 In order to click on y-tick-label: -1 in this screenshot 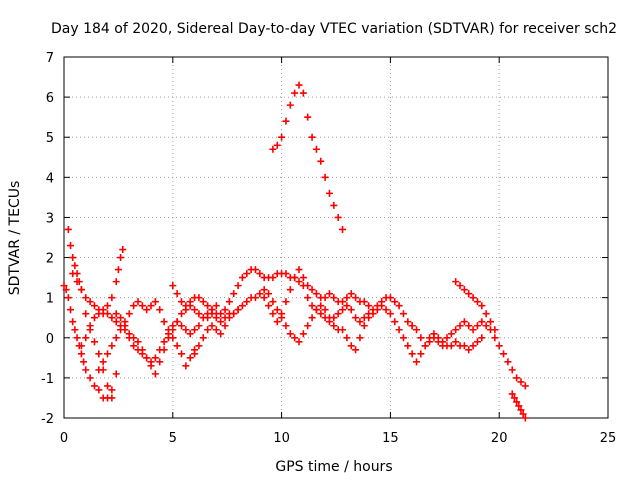, I will do `click(47, 379)`.